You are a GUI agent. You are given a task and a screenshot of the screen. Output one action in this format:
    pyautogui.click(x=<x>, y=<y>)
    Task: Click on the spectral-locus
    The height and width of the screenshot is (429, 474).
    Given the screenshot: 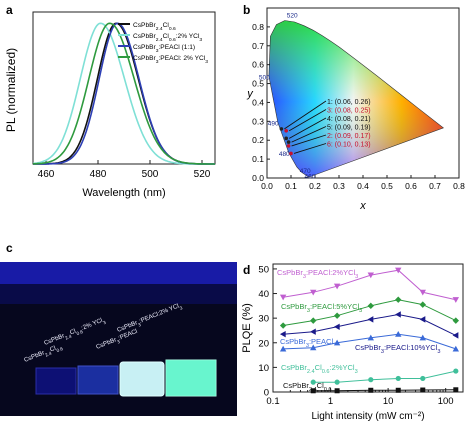 What is the action you would take?
    pyautogui.click(x=356, y=99)
    